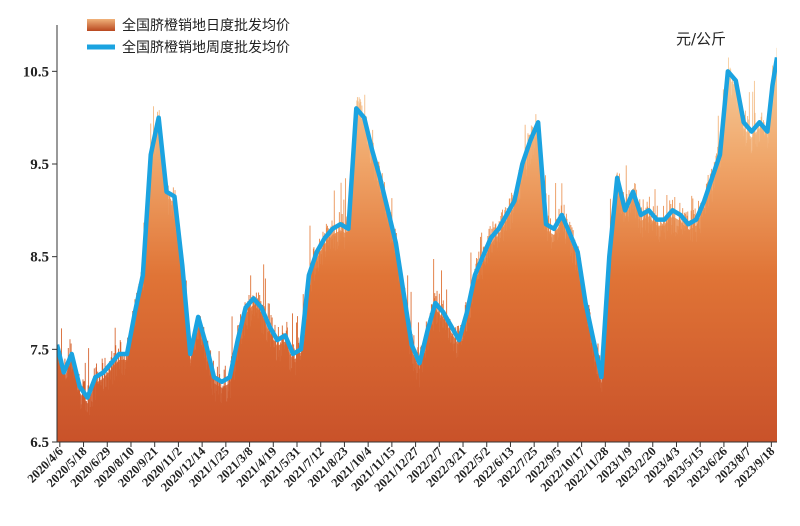 The image size is (800, 526). Describe the element at coordinates (39, 258) in the screenshot. I see `y-tick-label: 8.5` at that location.